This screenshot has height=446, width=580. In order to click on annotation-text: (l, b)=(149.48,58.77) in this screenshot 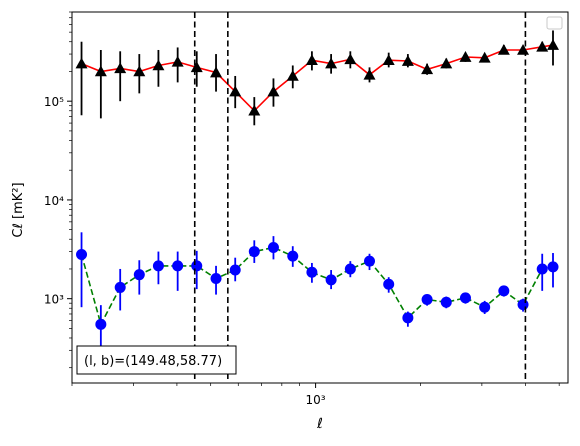, I will do `click(153, 361)`.